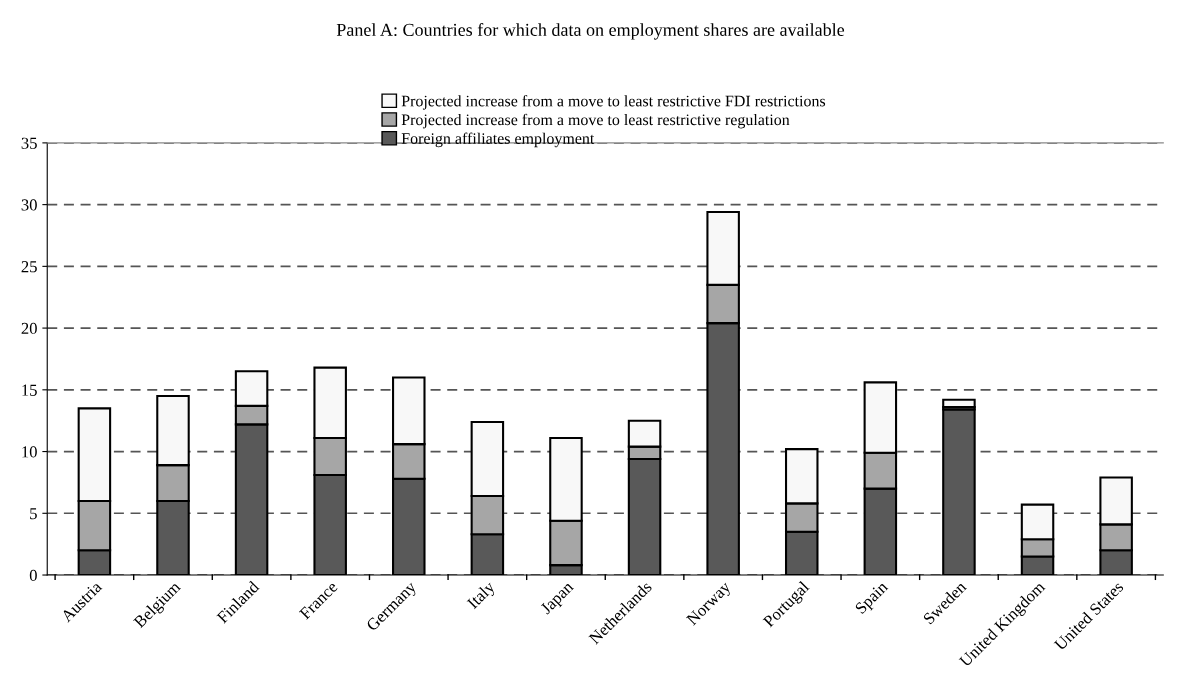 This screenshot has width=1181, height=697. I want to click on chart-title: Panel A: Countries for which data on employment shares are available, so click(590, 31).